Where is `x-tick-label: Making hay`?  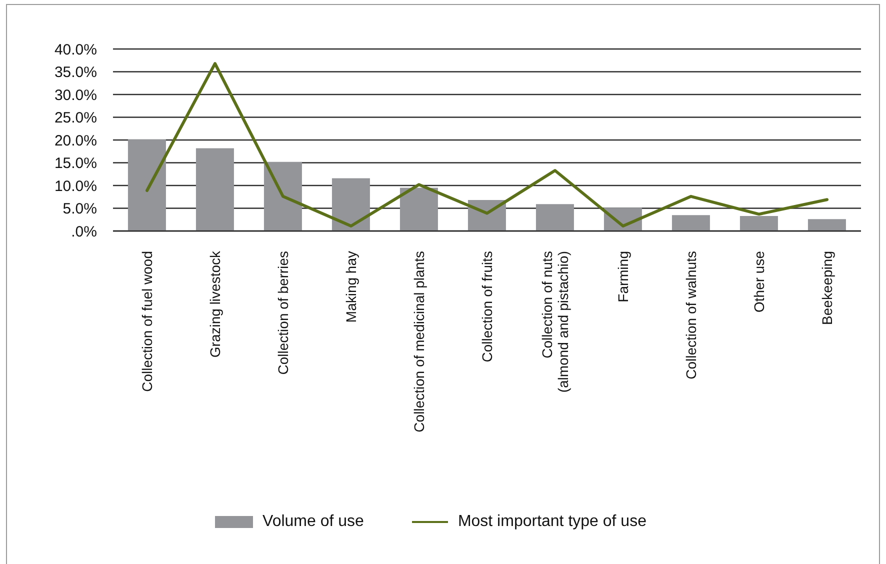
x-tick-label: Making hay is located at coordinates (351, 287).